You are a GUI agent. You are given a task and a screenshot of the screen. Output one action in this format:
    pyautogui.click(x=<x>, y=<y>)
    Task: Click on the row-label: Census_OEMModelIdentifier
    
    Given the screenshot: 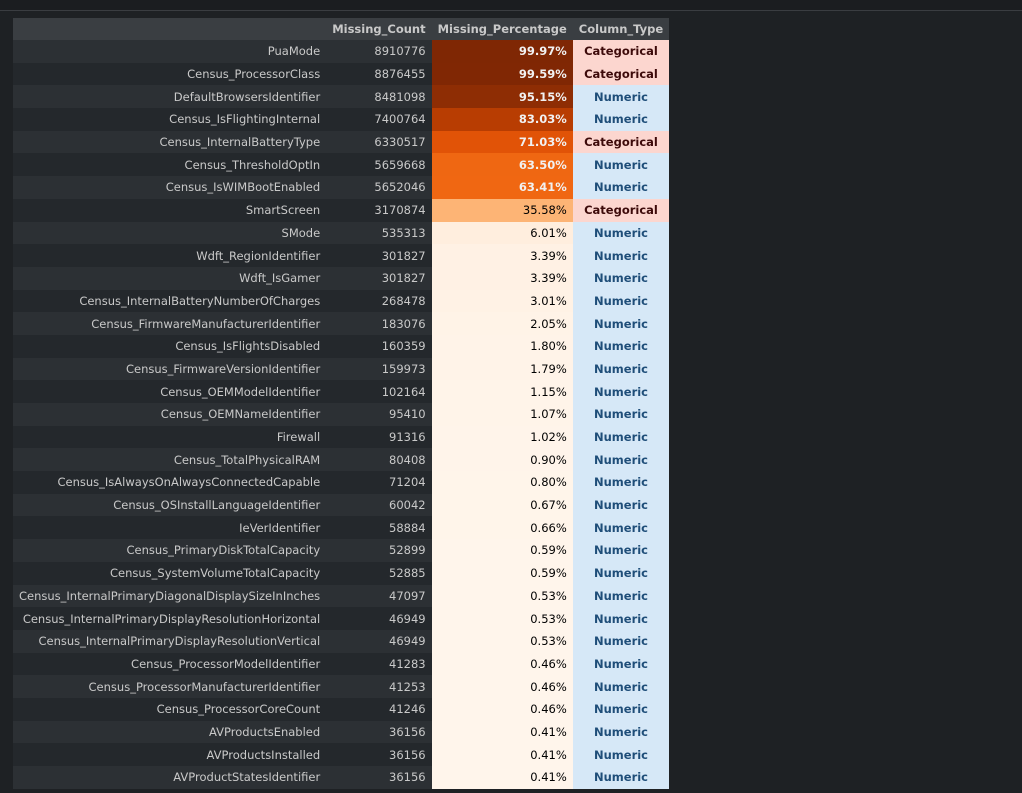 What is the action you would take?
    pyautogui.click(x=170, y=391)
    